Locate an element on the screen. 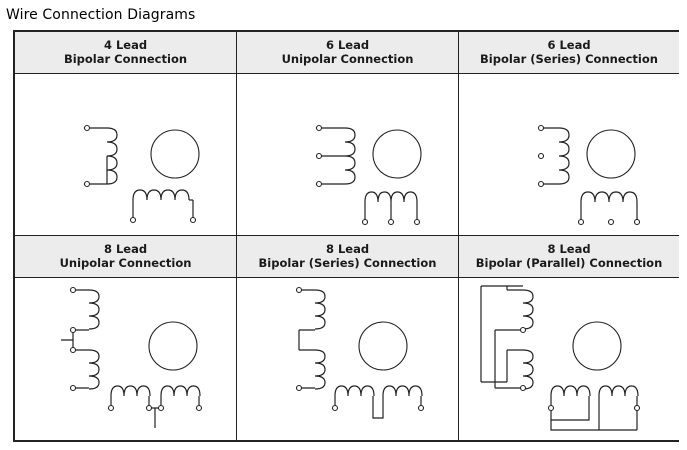 The image size is (687, 450). diagram-cell-6-lead-unipolar: 6 Lead Unipolar Connection is located at coordinates (348, 134).